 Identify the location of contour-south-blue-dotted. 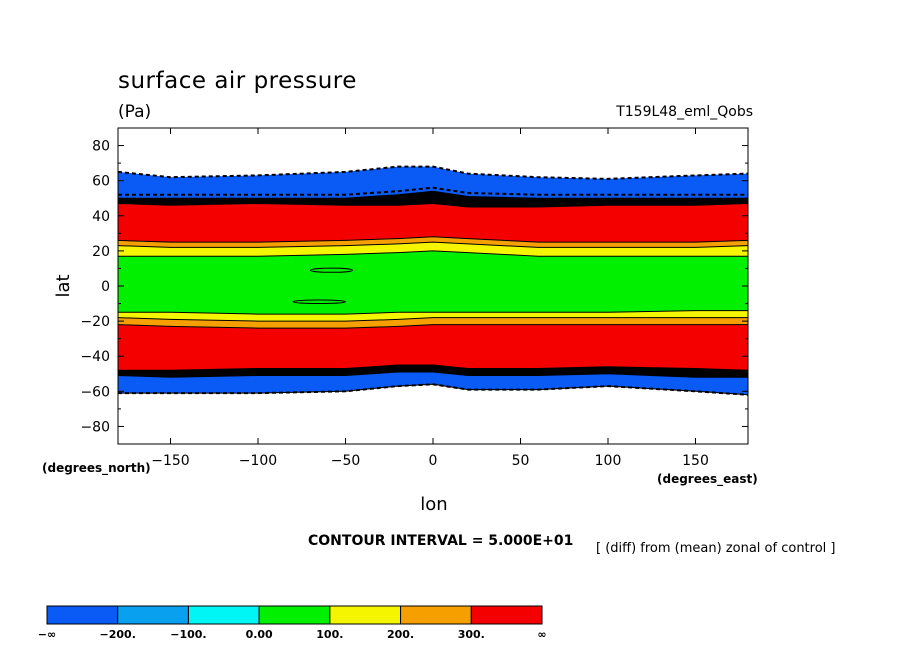
(433, 372).